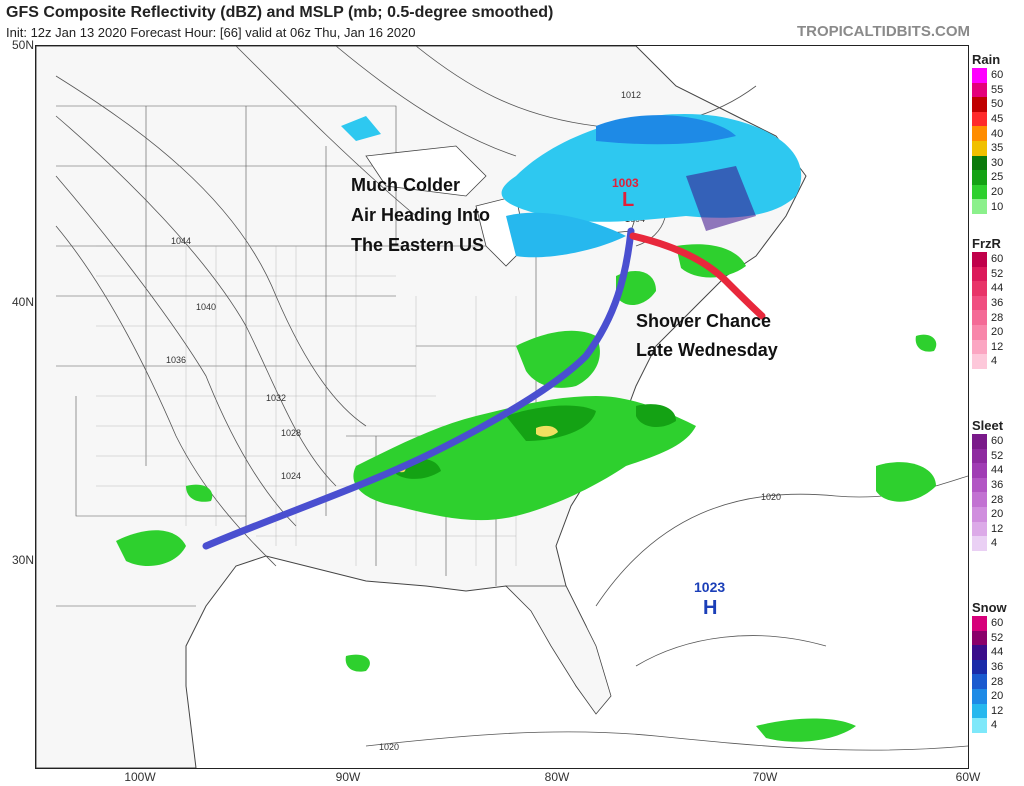  Describe the element at coordinates (417, 245) in the screenshot. I see `cold-air-line-3: The Eastern US` at that location.